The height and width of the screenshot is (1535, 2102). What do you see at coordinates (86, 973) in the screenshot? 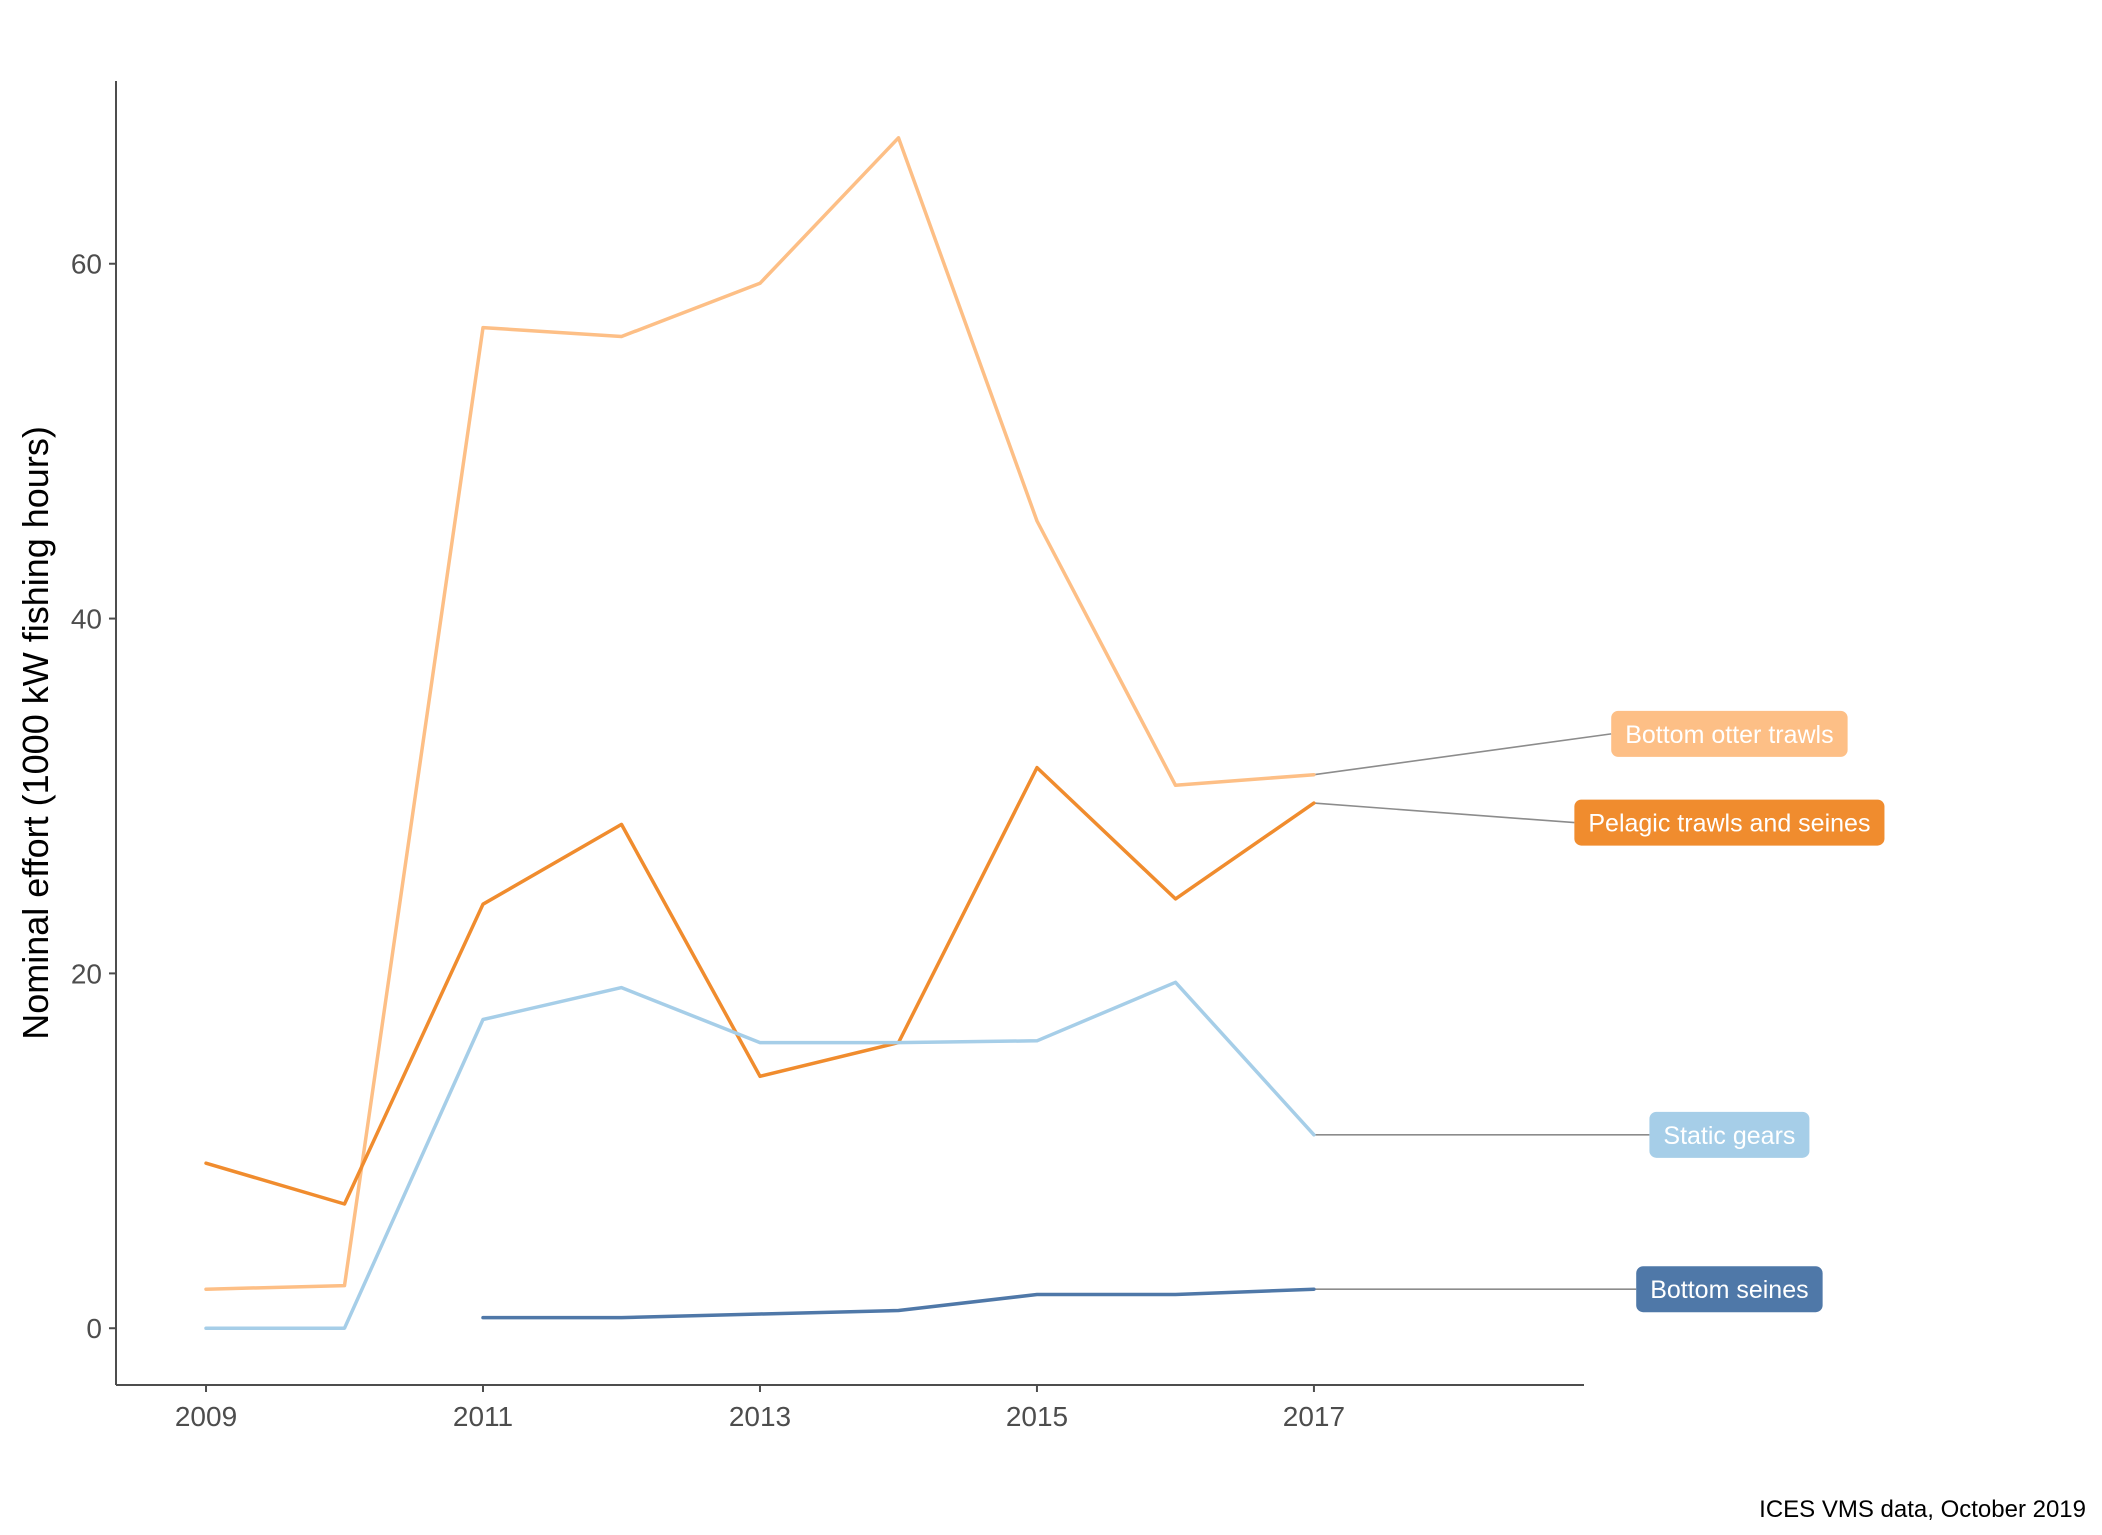
I see `y-tick-label-20: 20` at bounding box center [86, 973].